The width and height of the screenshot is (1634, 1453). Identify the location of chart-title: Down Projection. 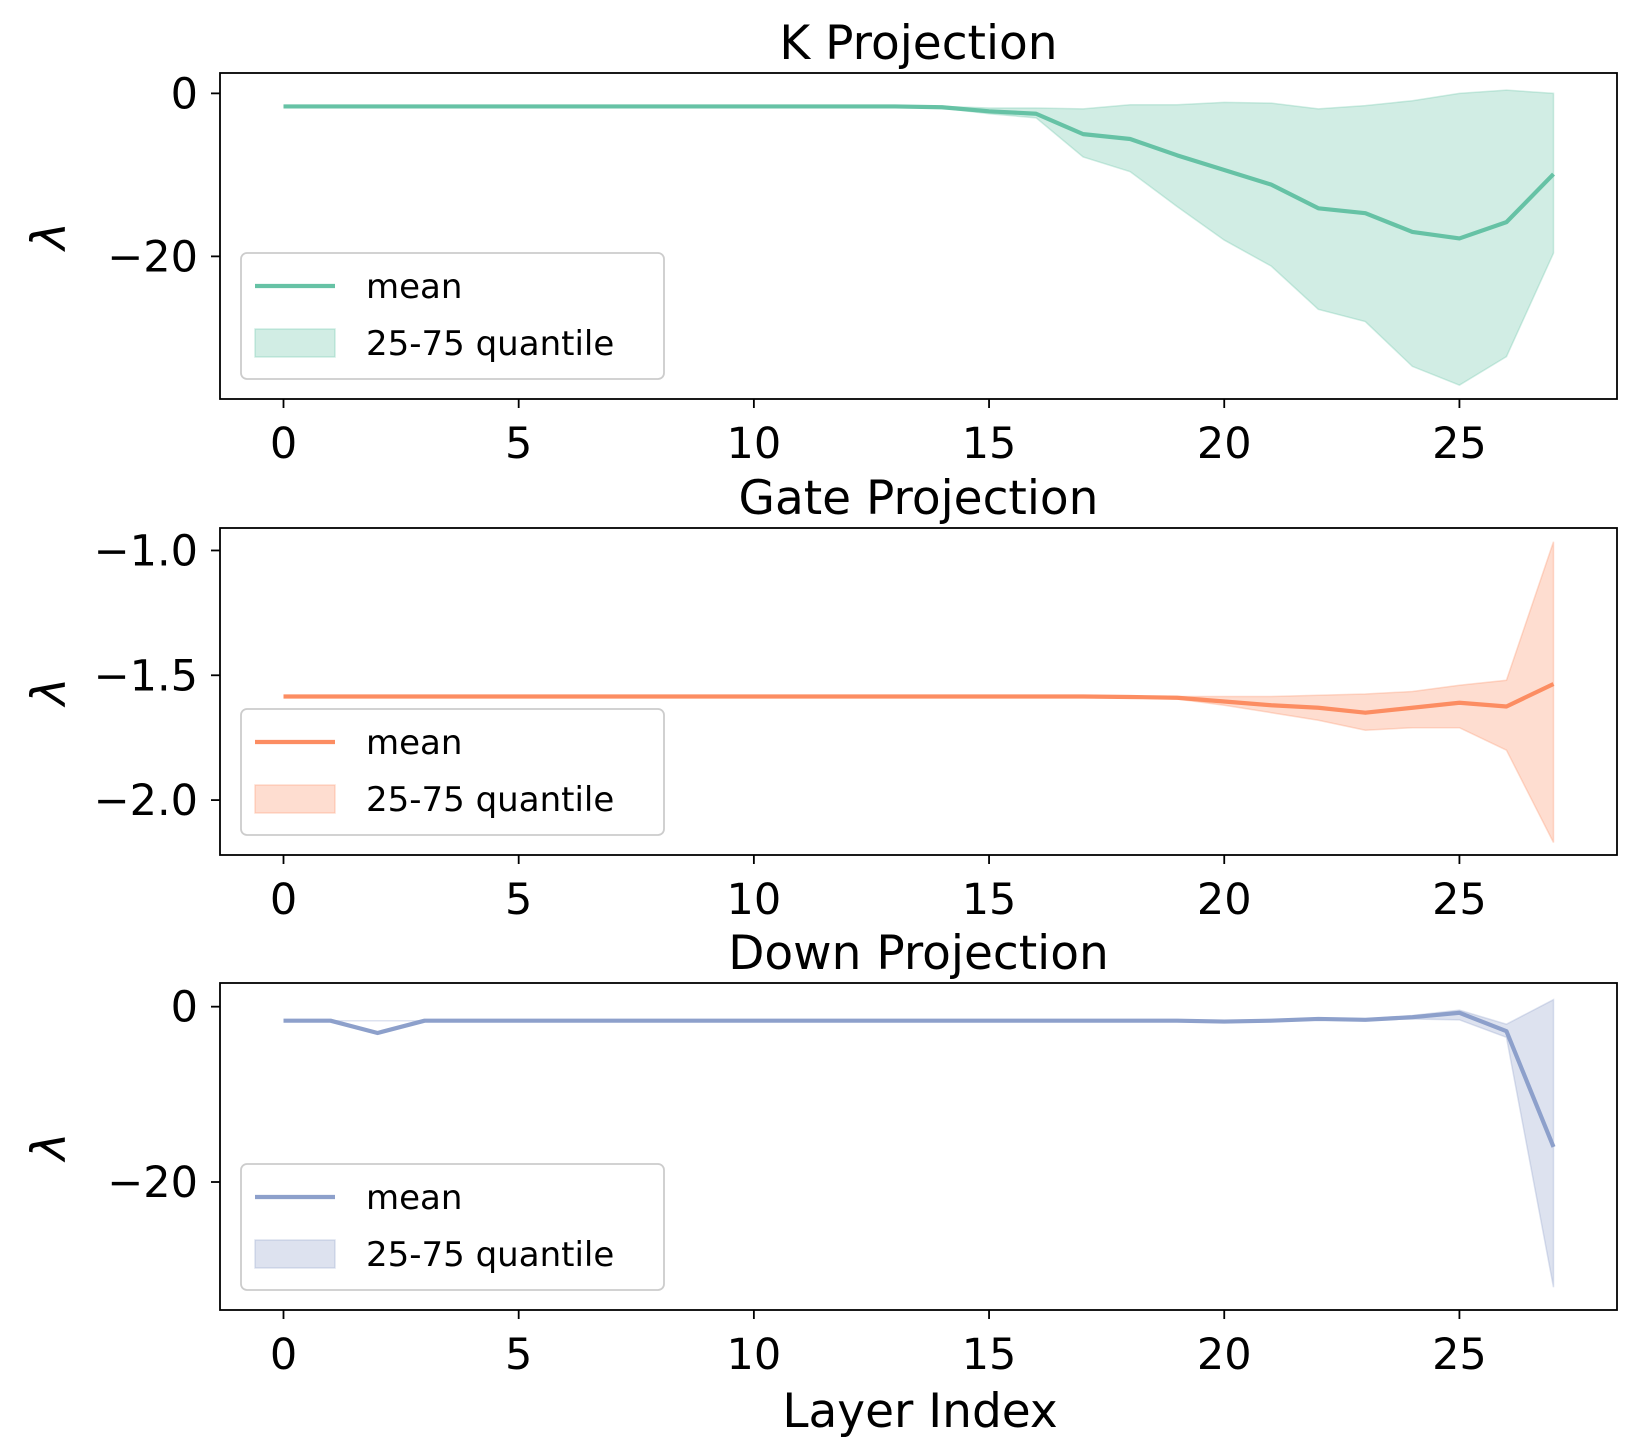
(918, 953).